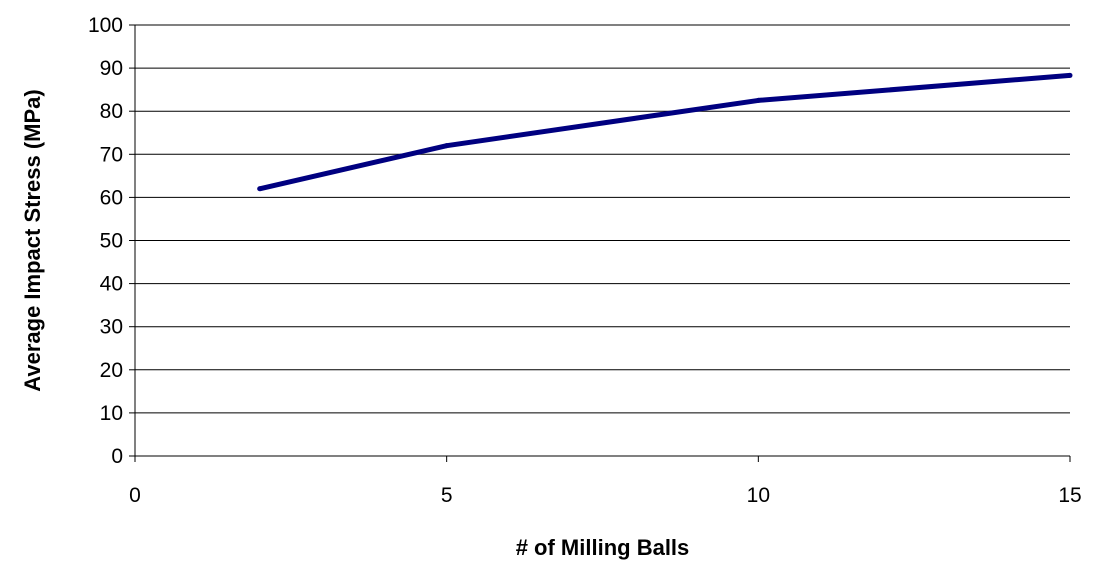 The height and width of the screenshot is (570, 1093). I want to click on y-tick-labels: 0 10 20 30 40 50 60 70 80 90 100, so click(105, 241).